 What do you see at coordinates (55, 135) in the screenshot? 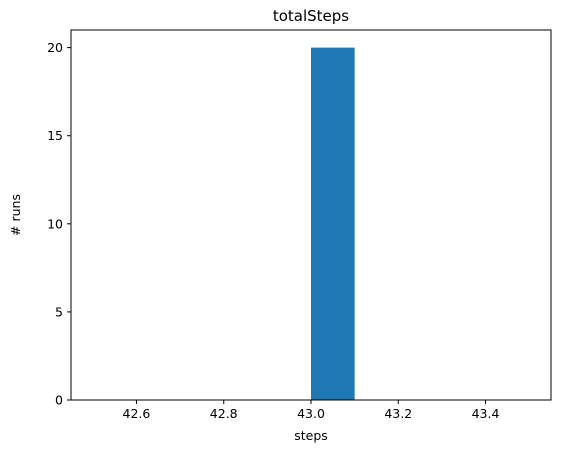
I see `y-tick-label: 15` at bounding box center [55, 135].